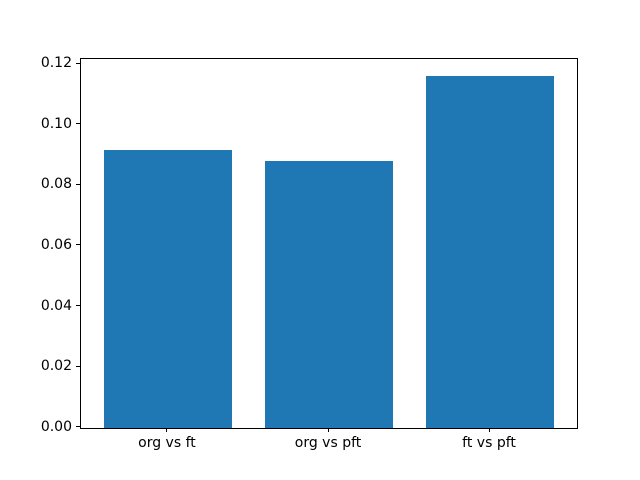  Describe the element at coordinates (56, 244) in the screenshot. I see `y-tick-label: 0.06` at that location.